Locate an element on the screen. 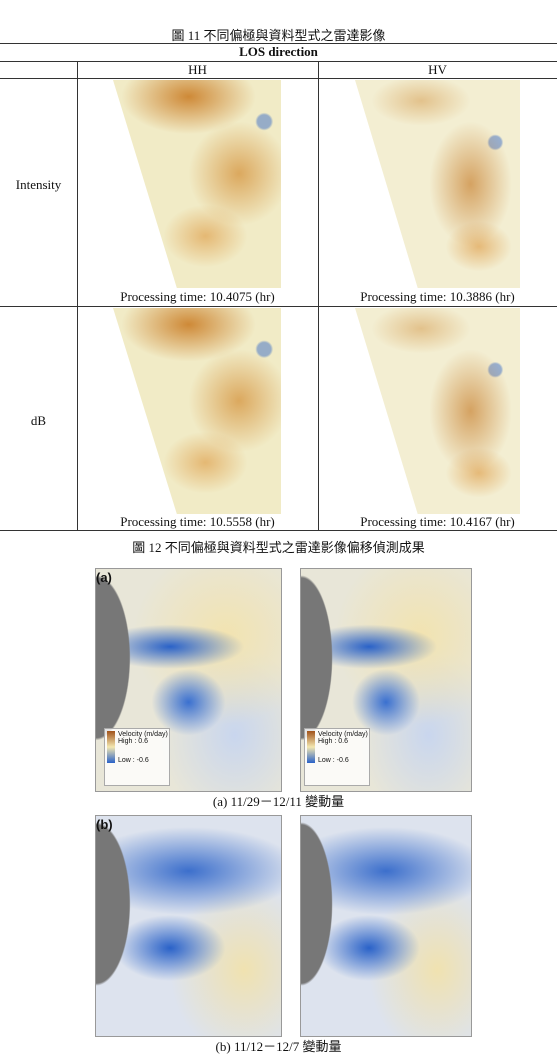 This screenshot has width=557, height=1055. panel-caption: (a) 11/29－12/11 變動量 is located at coordinates (278, 801).